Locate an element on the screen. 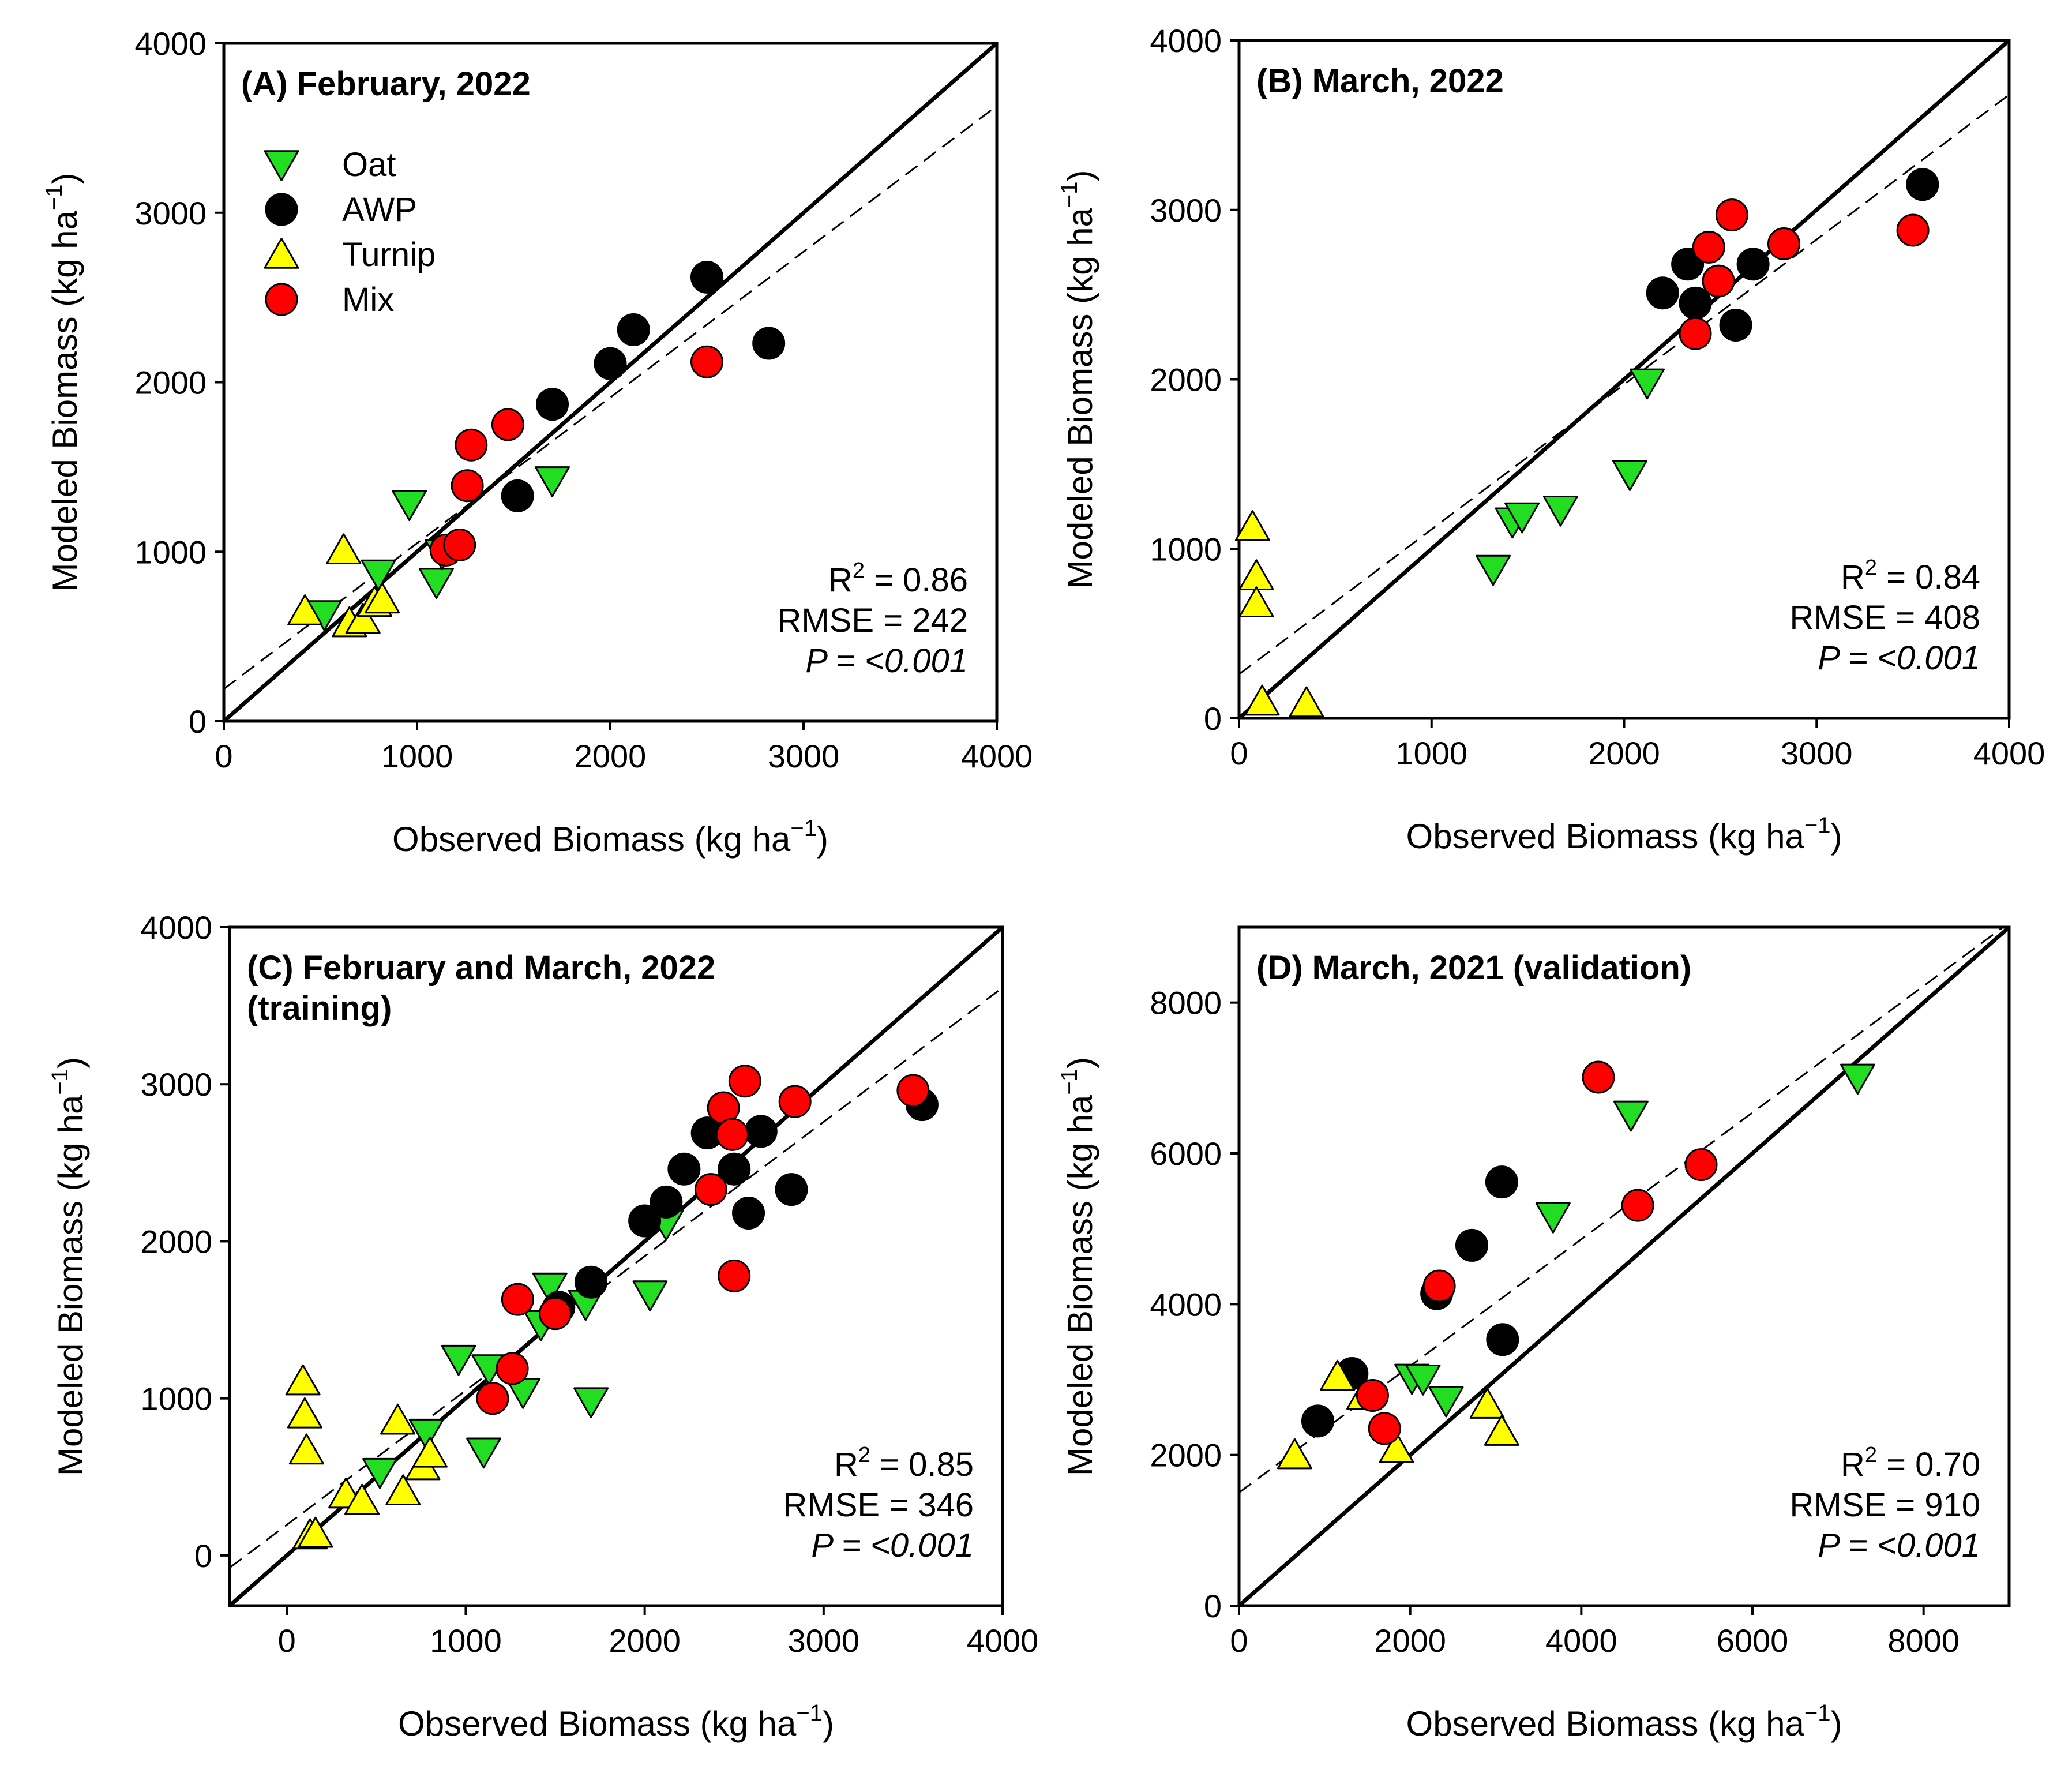 This screenshot has height=1769, width=2072. x-tick-label: 6000 is located at coordinates (1753, 1640).